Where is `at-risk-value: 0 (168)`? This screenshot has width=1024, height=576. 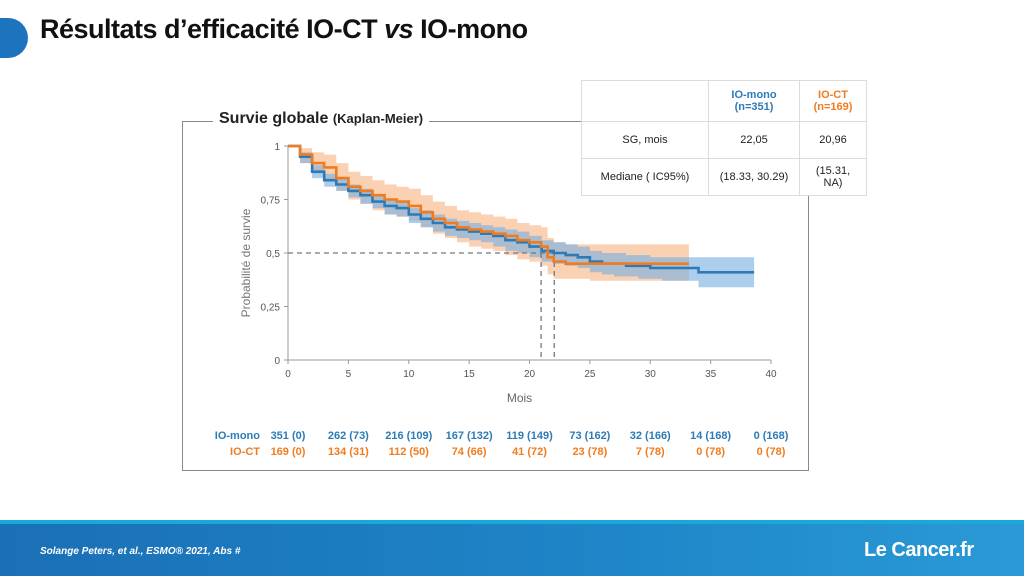 at-risk-value: 0 (168) is located at coordinates (771, 436).